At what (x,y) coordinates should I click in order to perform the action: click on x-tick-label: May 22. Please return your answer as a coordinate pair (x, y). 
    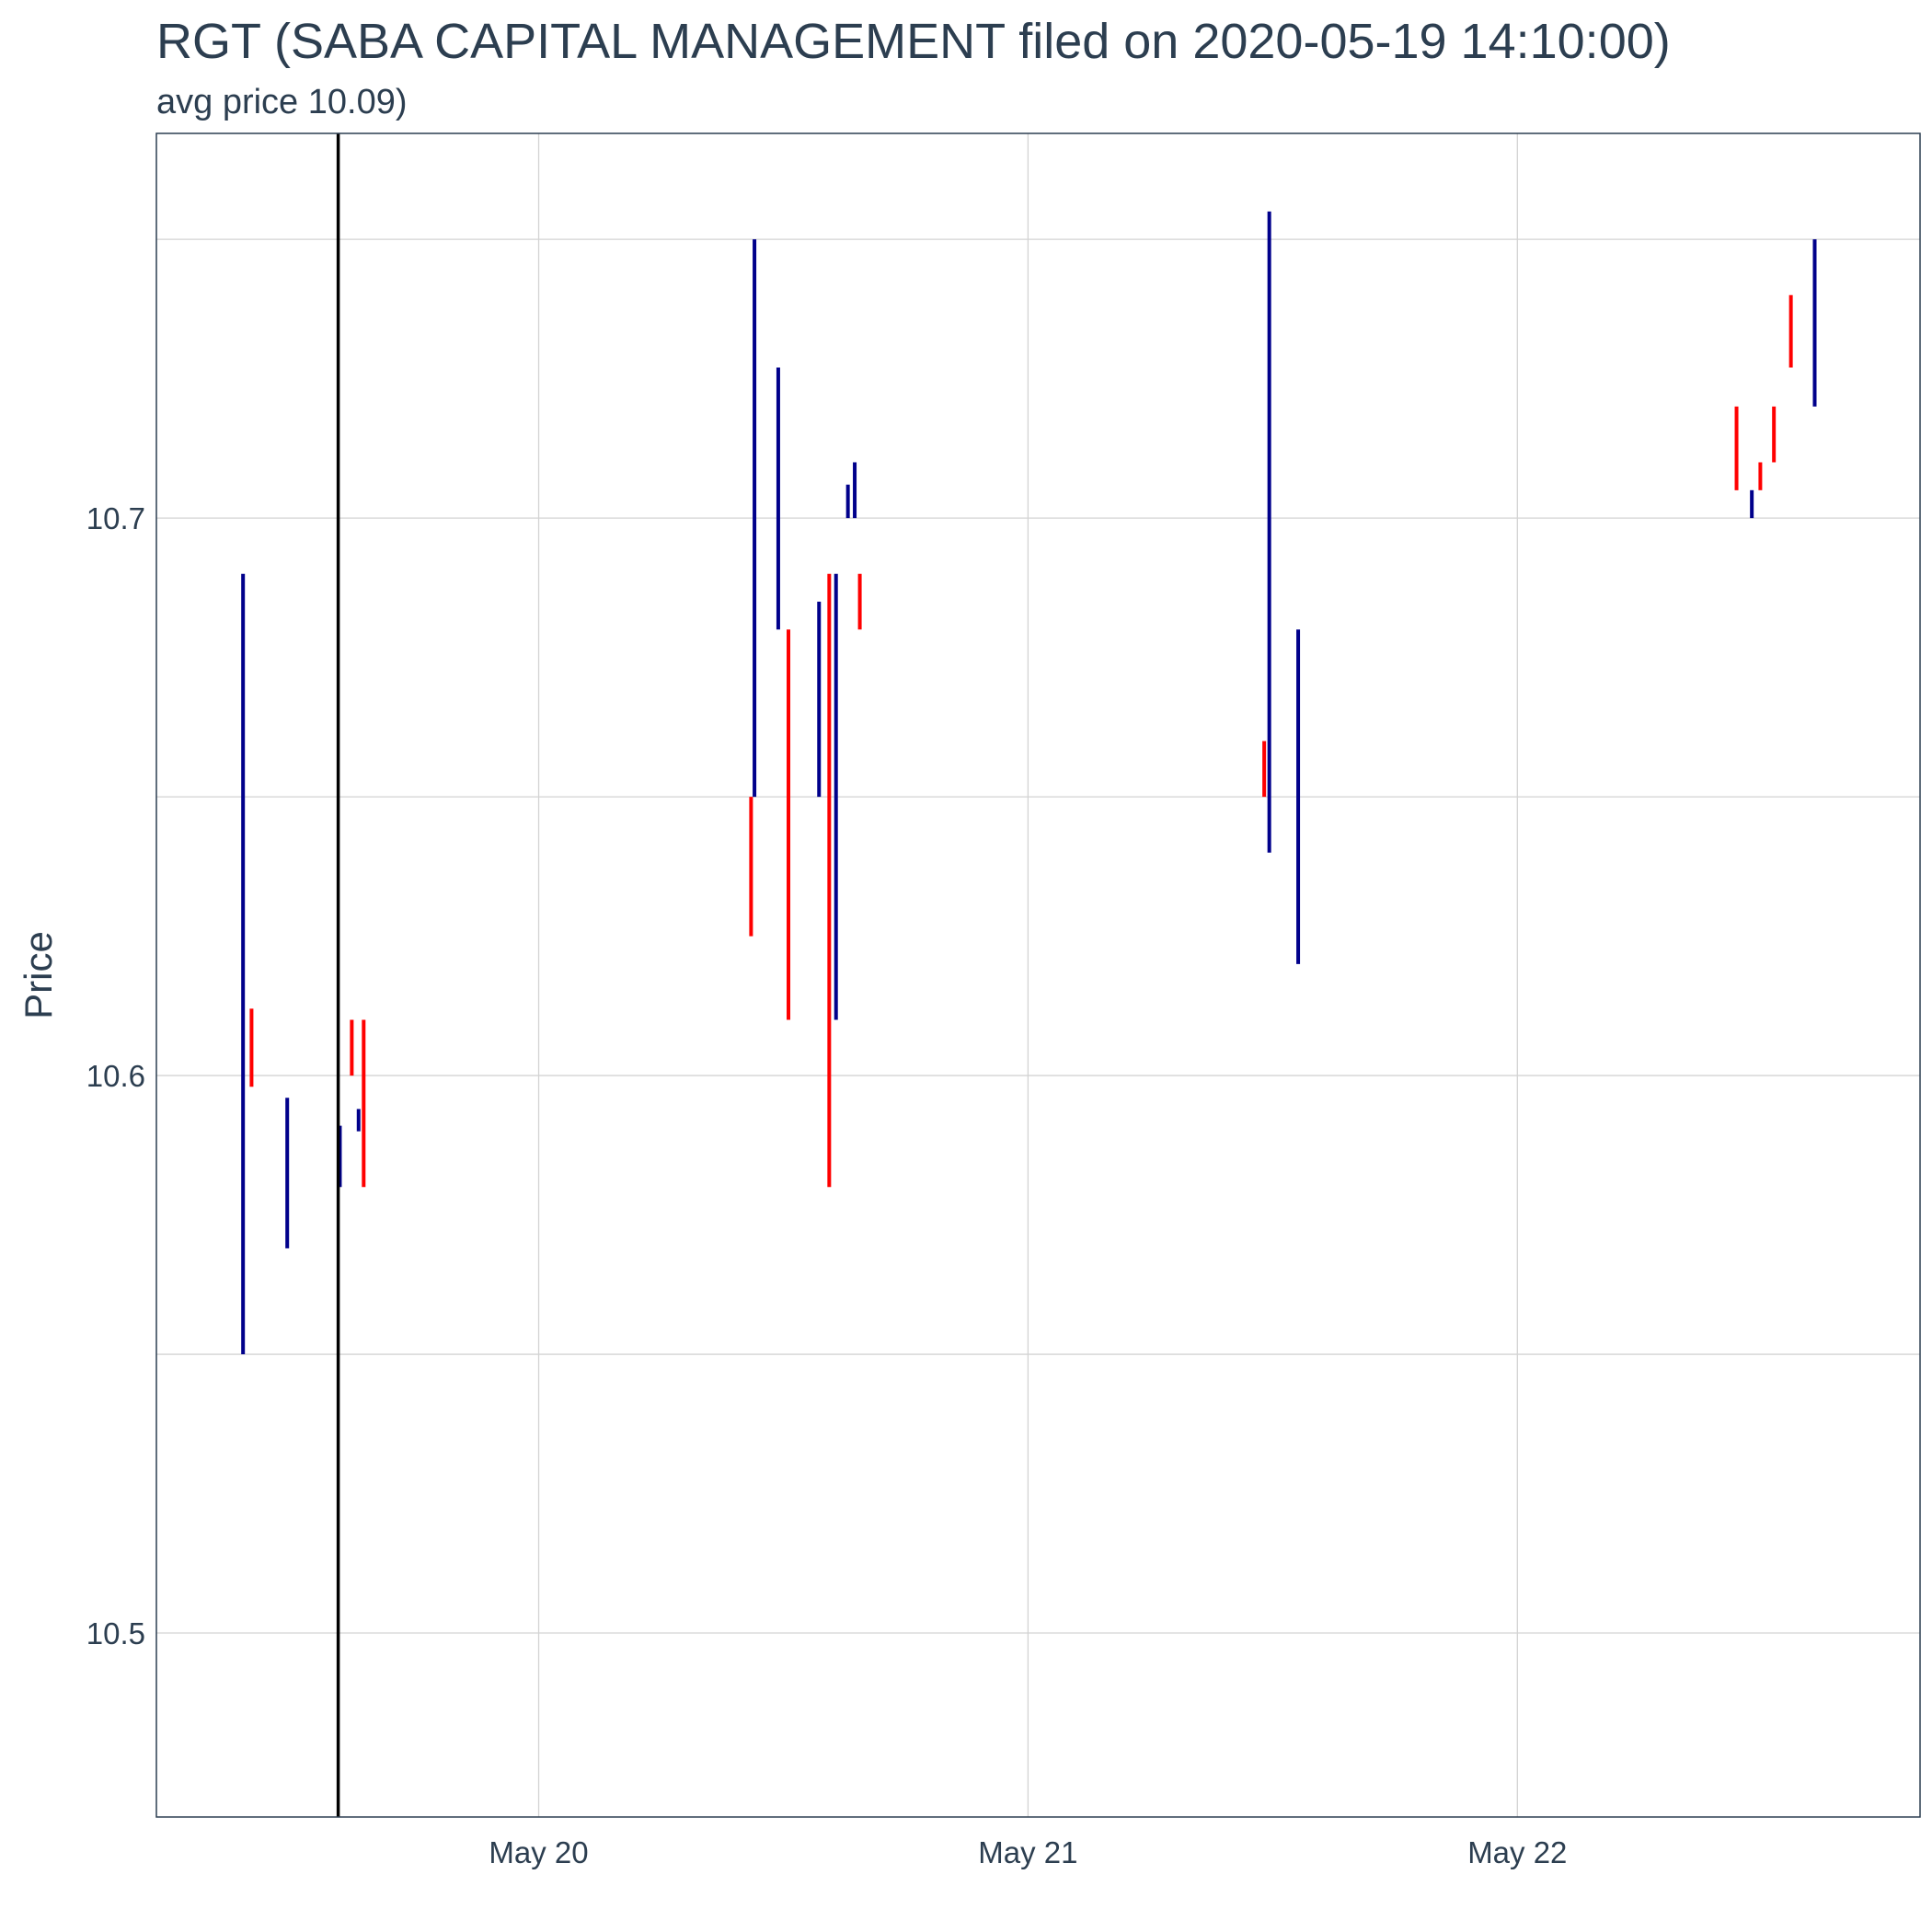
    Looking at the image, I should click on (1517, 1852).